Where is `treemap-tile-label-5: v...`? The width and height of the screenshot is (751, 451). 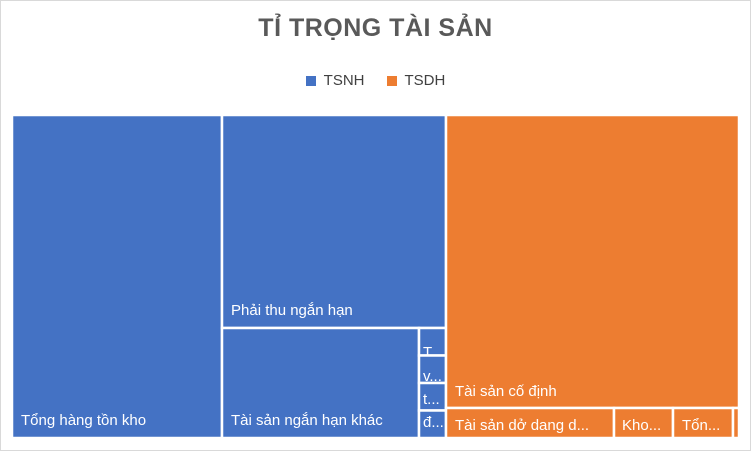 treemap-tile-label-5: v... is located at coordinates (432, 376).